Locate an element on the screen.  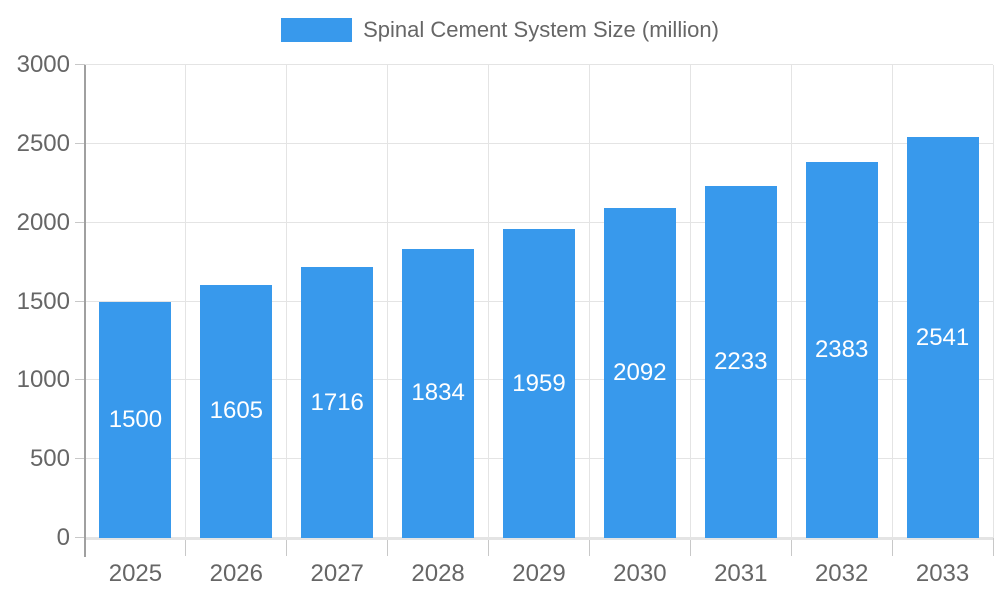
y-axis-tick-label: 0 is located at coordinates (63, 537).